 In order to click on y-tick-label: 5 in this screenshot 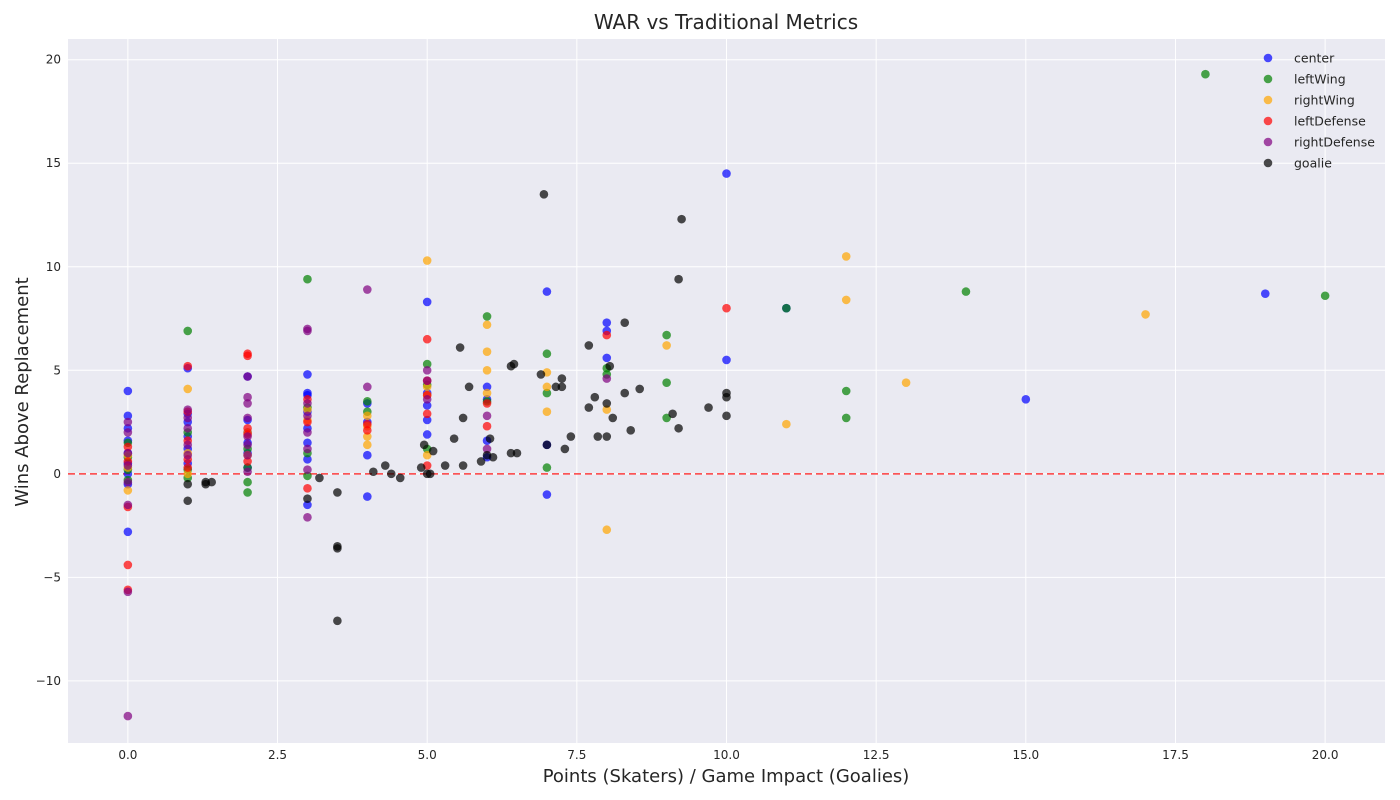, I will do `click(57, 370)`.